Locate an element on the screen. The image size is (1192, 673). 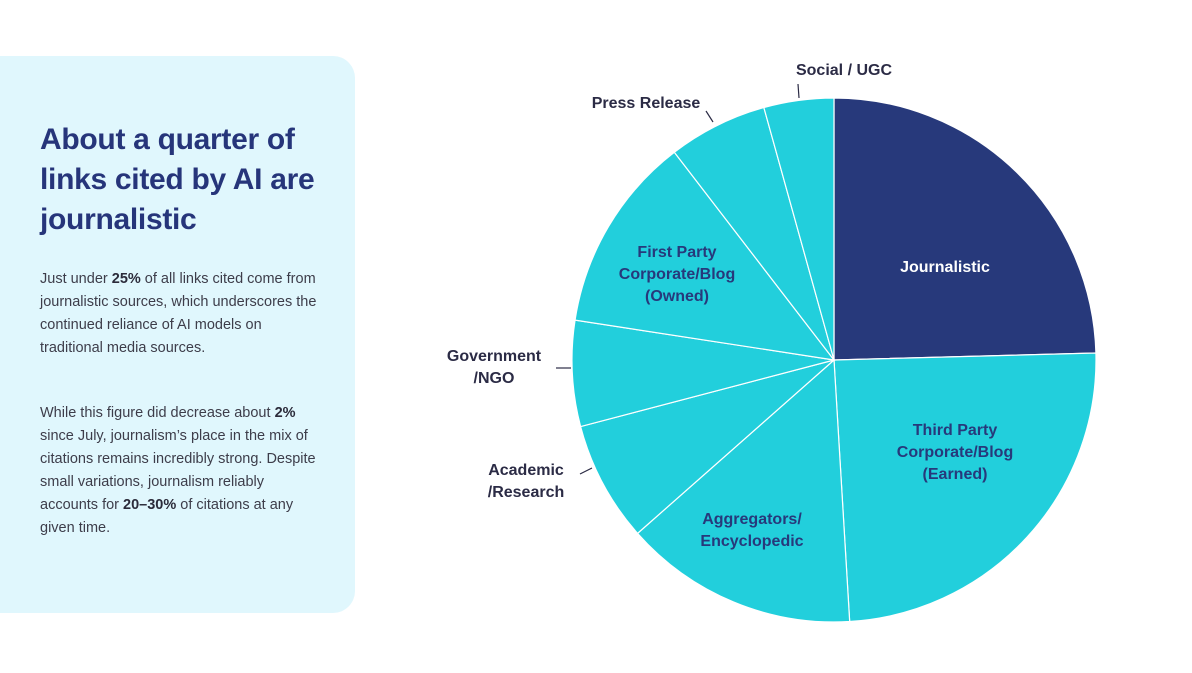
slice-label-5: First Party Corporate/Blog (Owned) is located at coordinates (677, 274).